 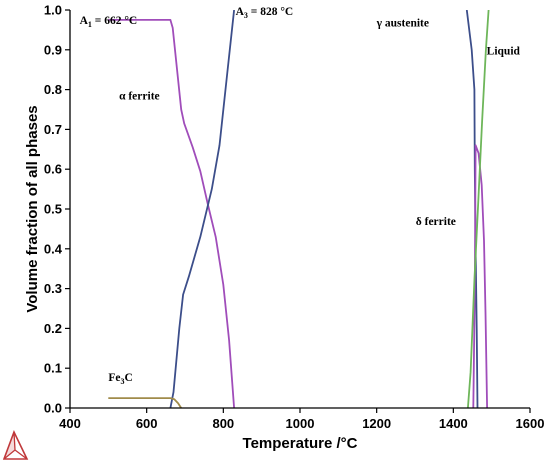 I want to click on annotation-delta-ferrite: δ ferrite, so click(x=436, y=222).